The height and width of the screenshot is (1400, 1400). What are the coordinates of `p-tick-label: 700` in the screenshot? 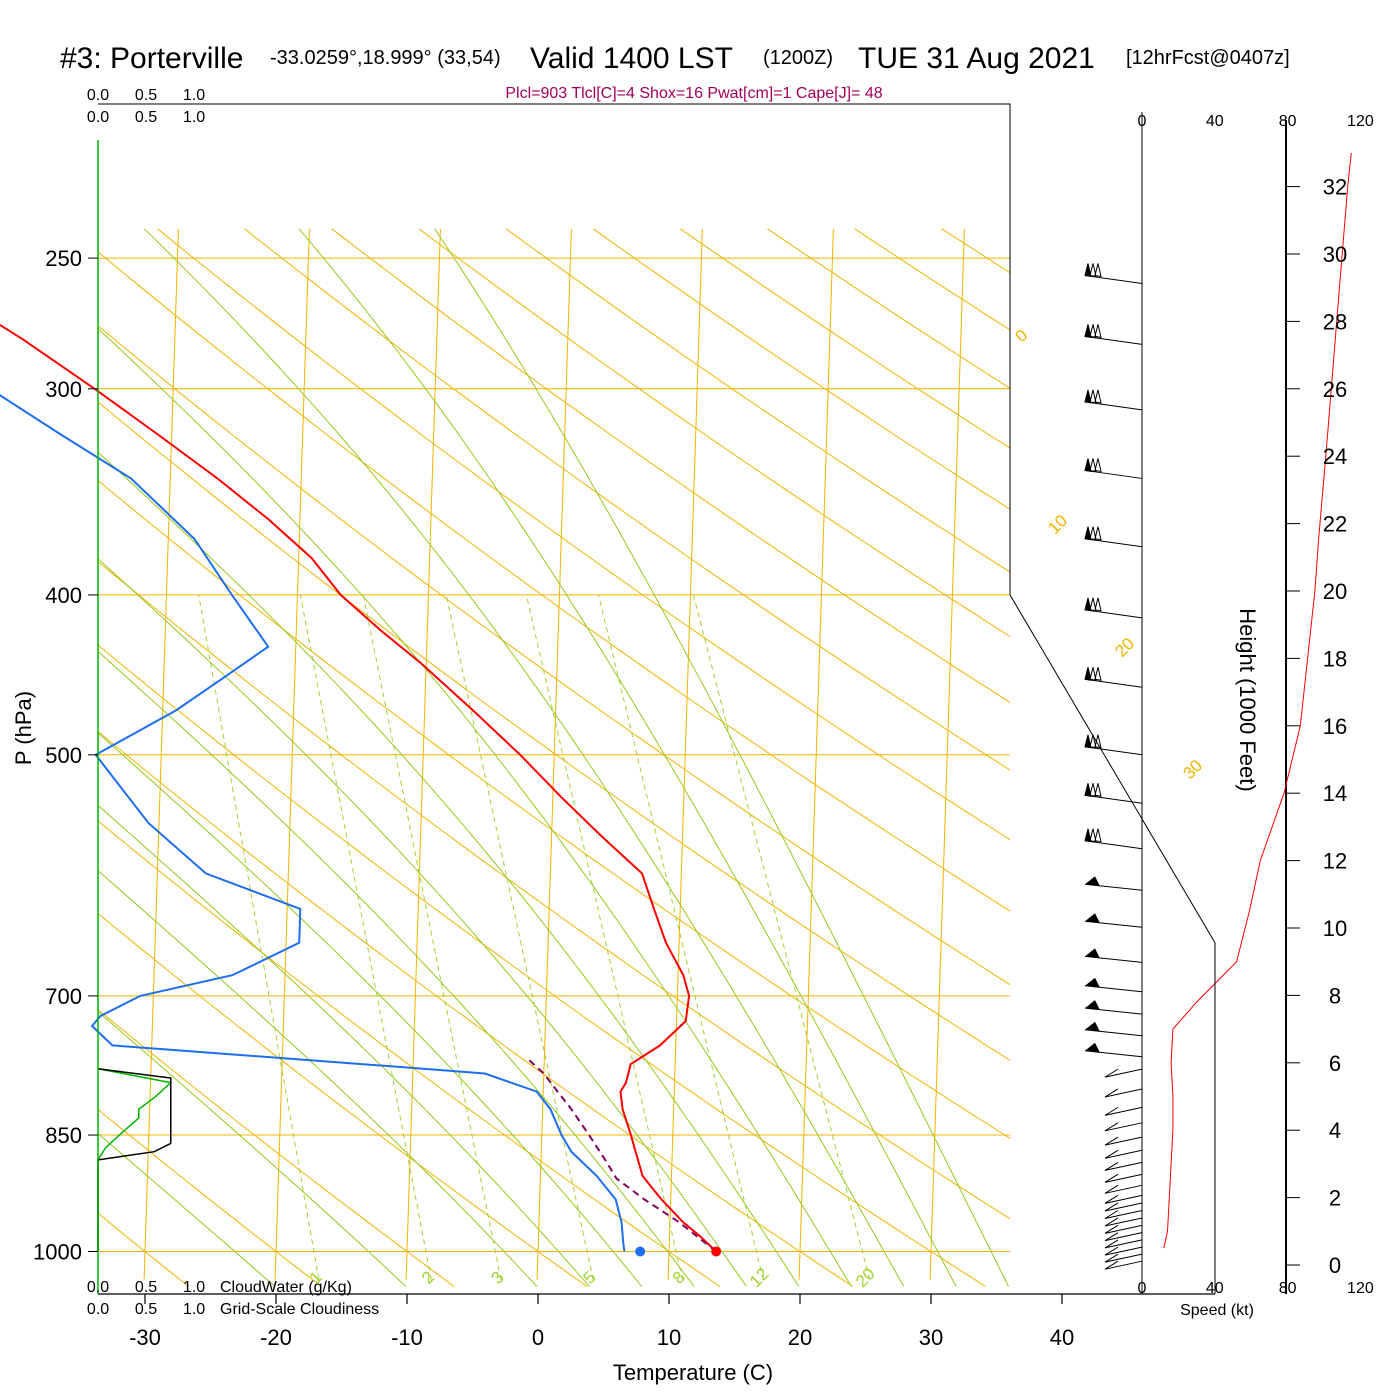 It's located at (63, 996).